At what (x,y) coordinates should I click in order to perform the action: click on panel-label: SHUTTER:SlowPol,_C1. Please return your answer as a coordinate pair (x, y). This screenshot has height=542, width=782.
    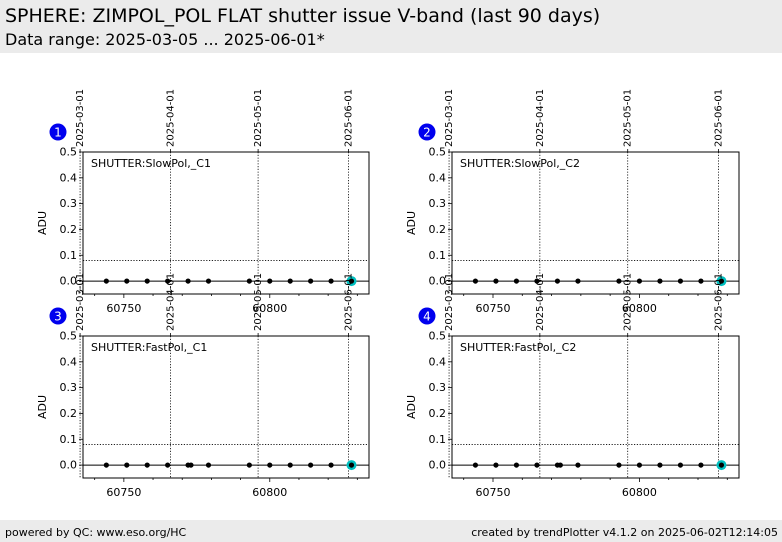
    Looking at the image, I should click on (151, 163).